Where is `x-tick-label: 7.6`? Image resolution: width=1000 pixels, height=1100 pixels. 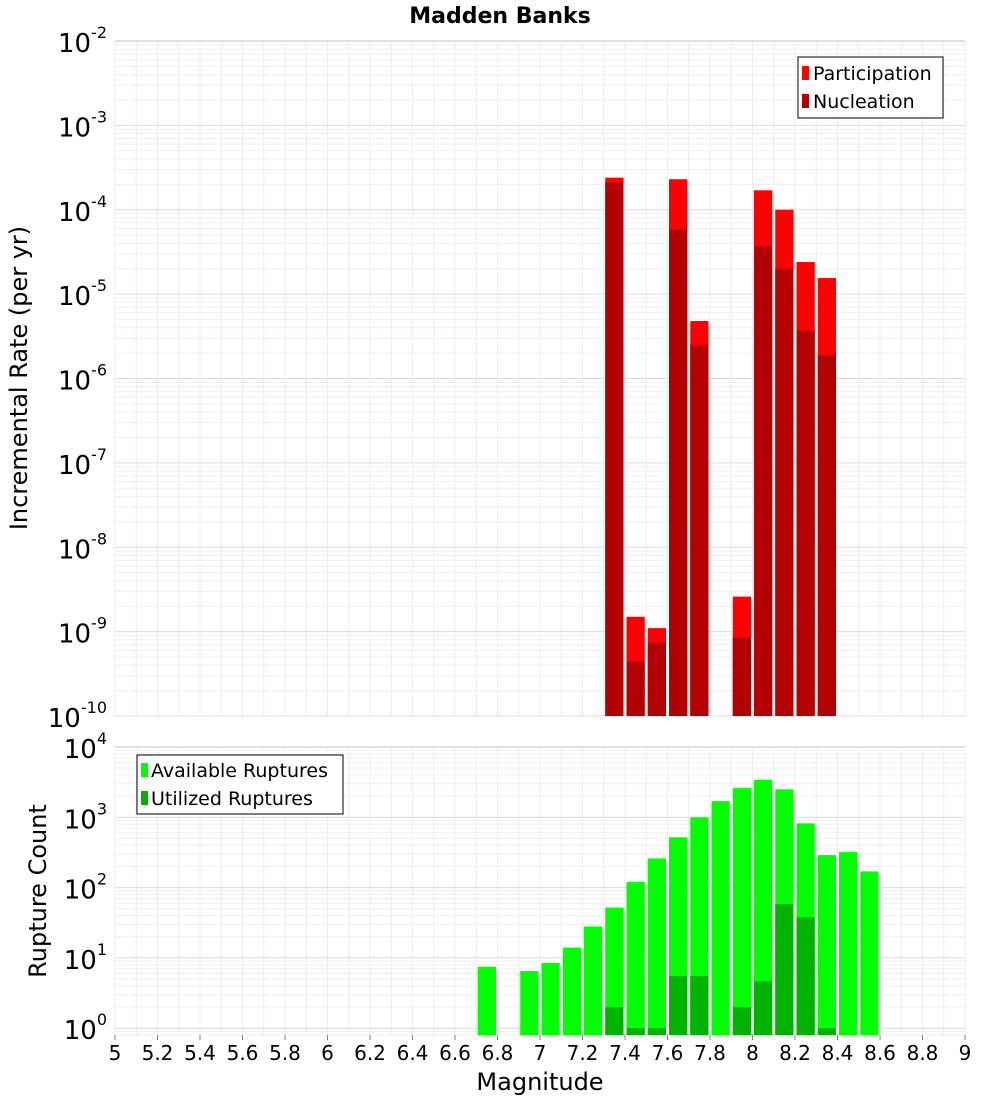
x-tick-label: 7.6 is located at coordinates (668, 1053).